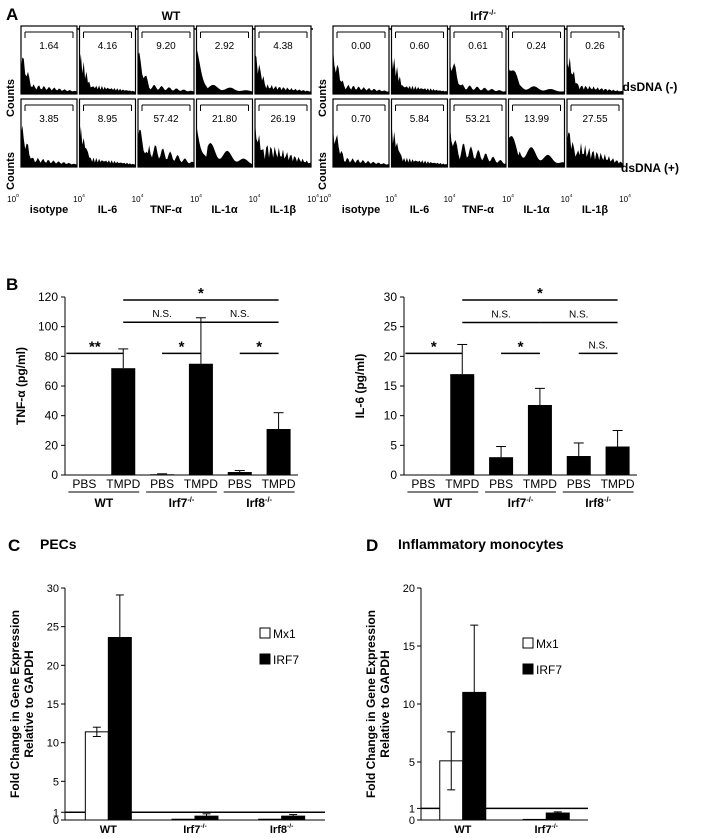 The image size is (723, 838). I want to click on gate-percent: 0.00, so click(361, 46).